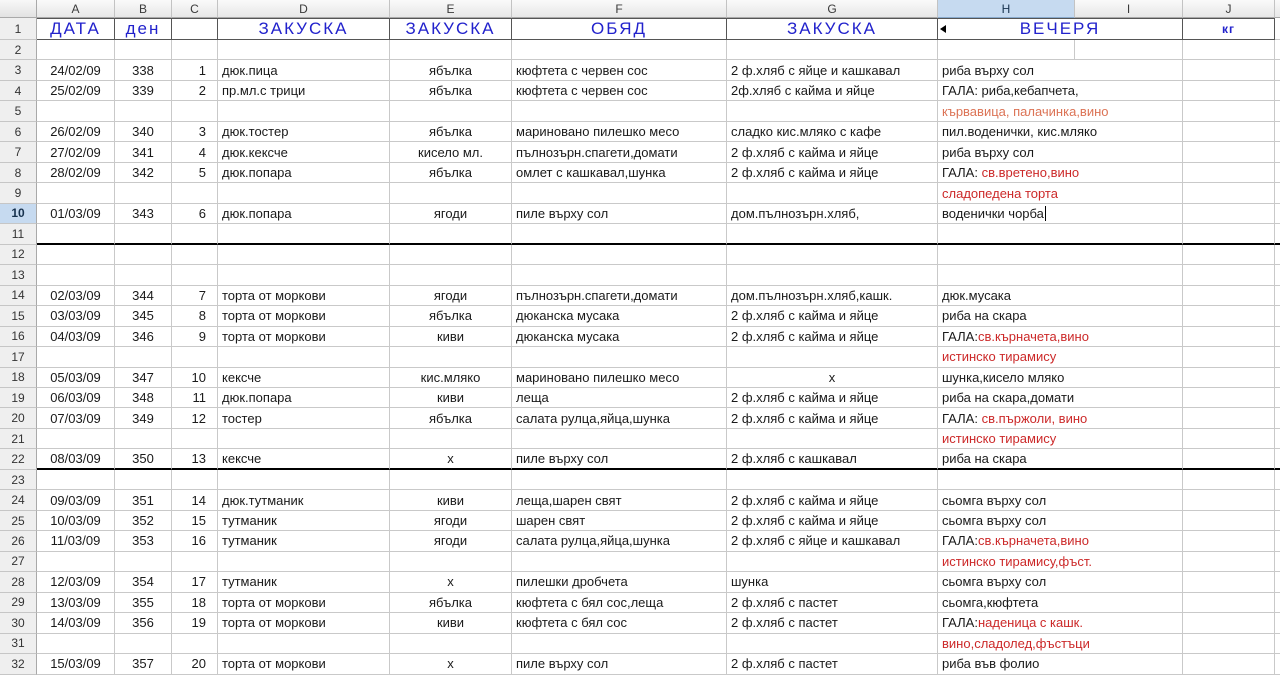  Describe the element at coordinates (1060, 357) in the screenshot. I see `cell-H17: истинско тирамису` at that location.